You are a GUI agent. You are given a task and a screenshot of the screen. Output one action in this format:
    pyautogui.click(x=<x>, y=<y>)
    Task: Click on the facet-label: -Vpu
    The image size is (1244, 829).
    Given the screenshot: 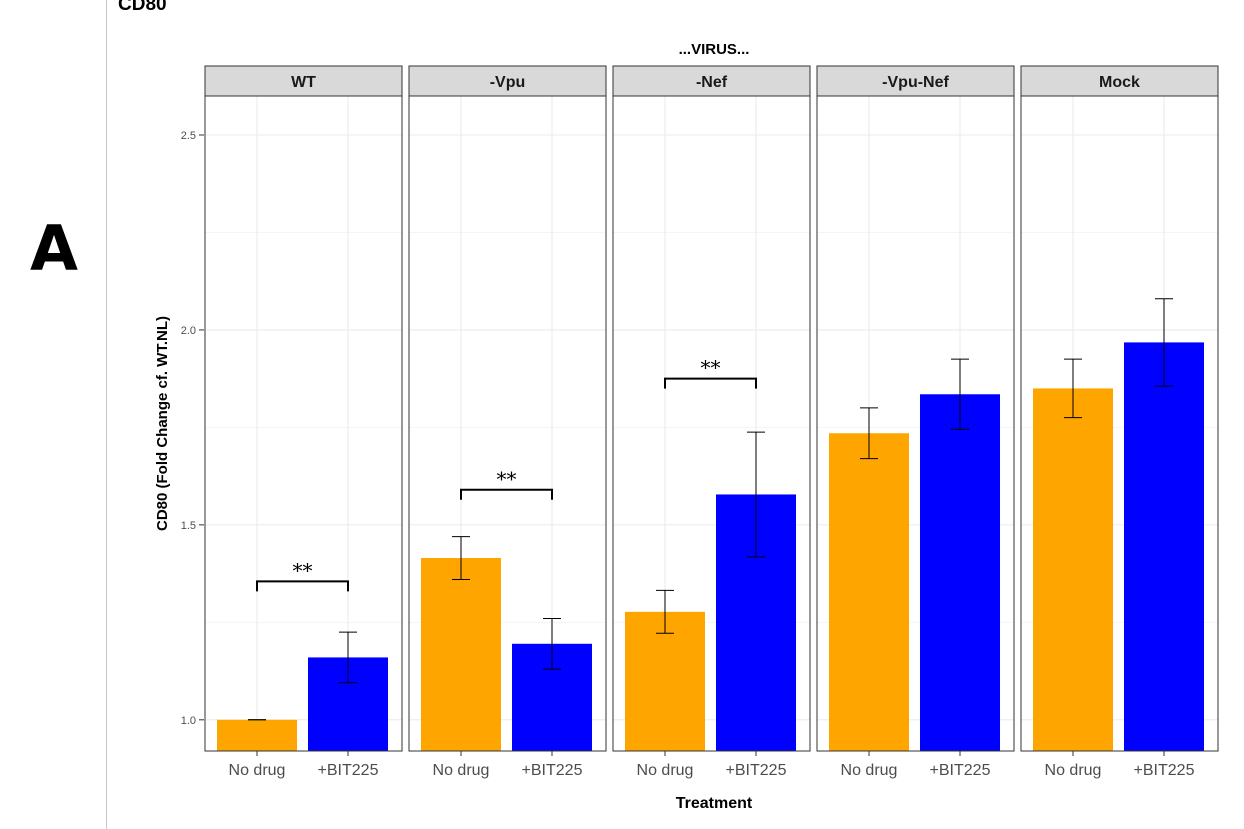 What is the action you would take?
    pyautogui.click(x=508, y=82)
    